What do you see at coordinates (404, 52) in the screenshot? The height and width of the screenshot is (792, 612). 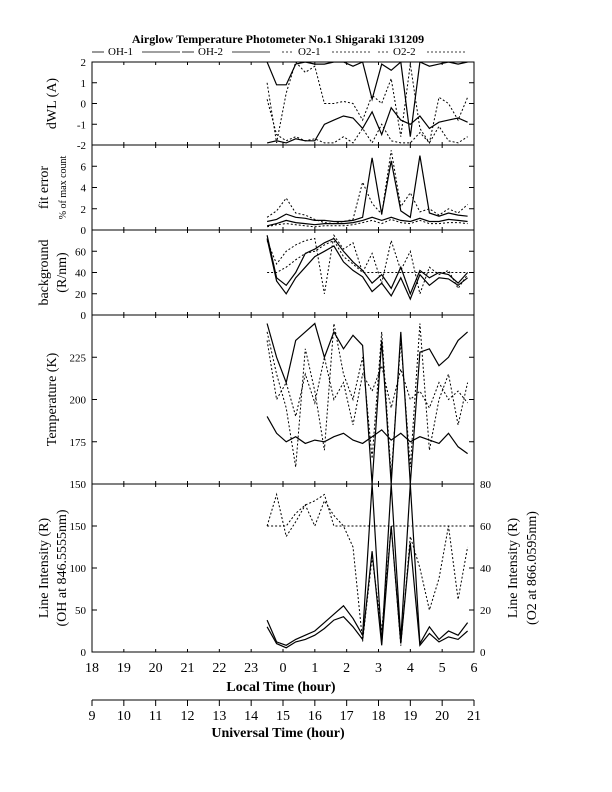 I see `legend-label-o2-2: O2-2` at bounding box center [404, 52].